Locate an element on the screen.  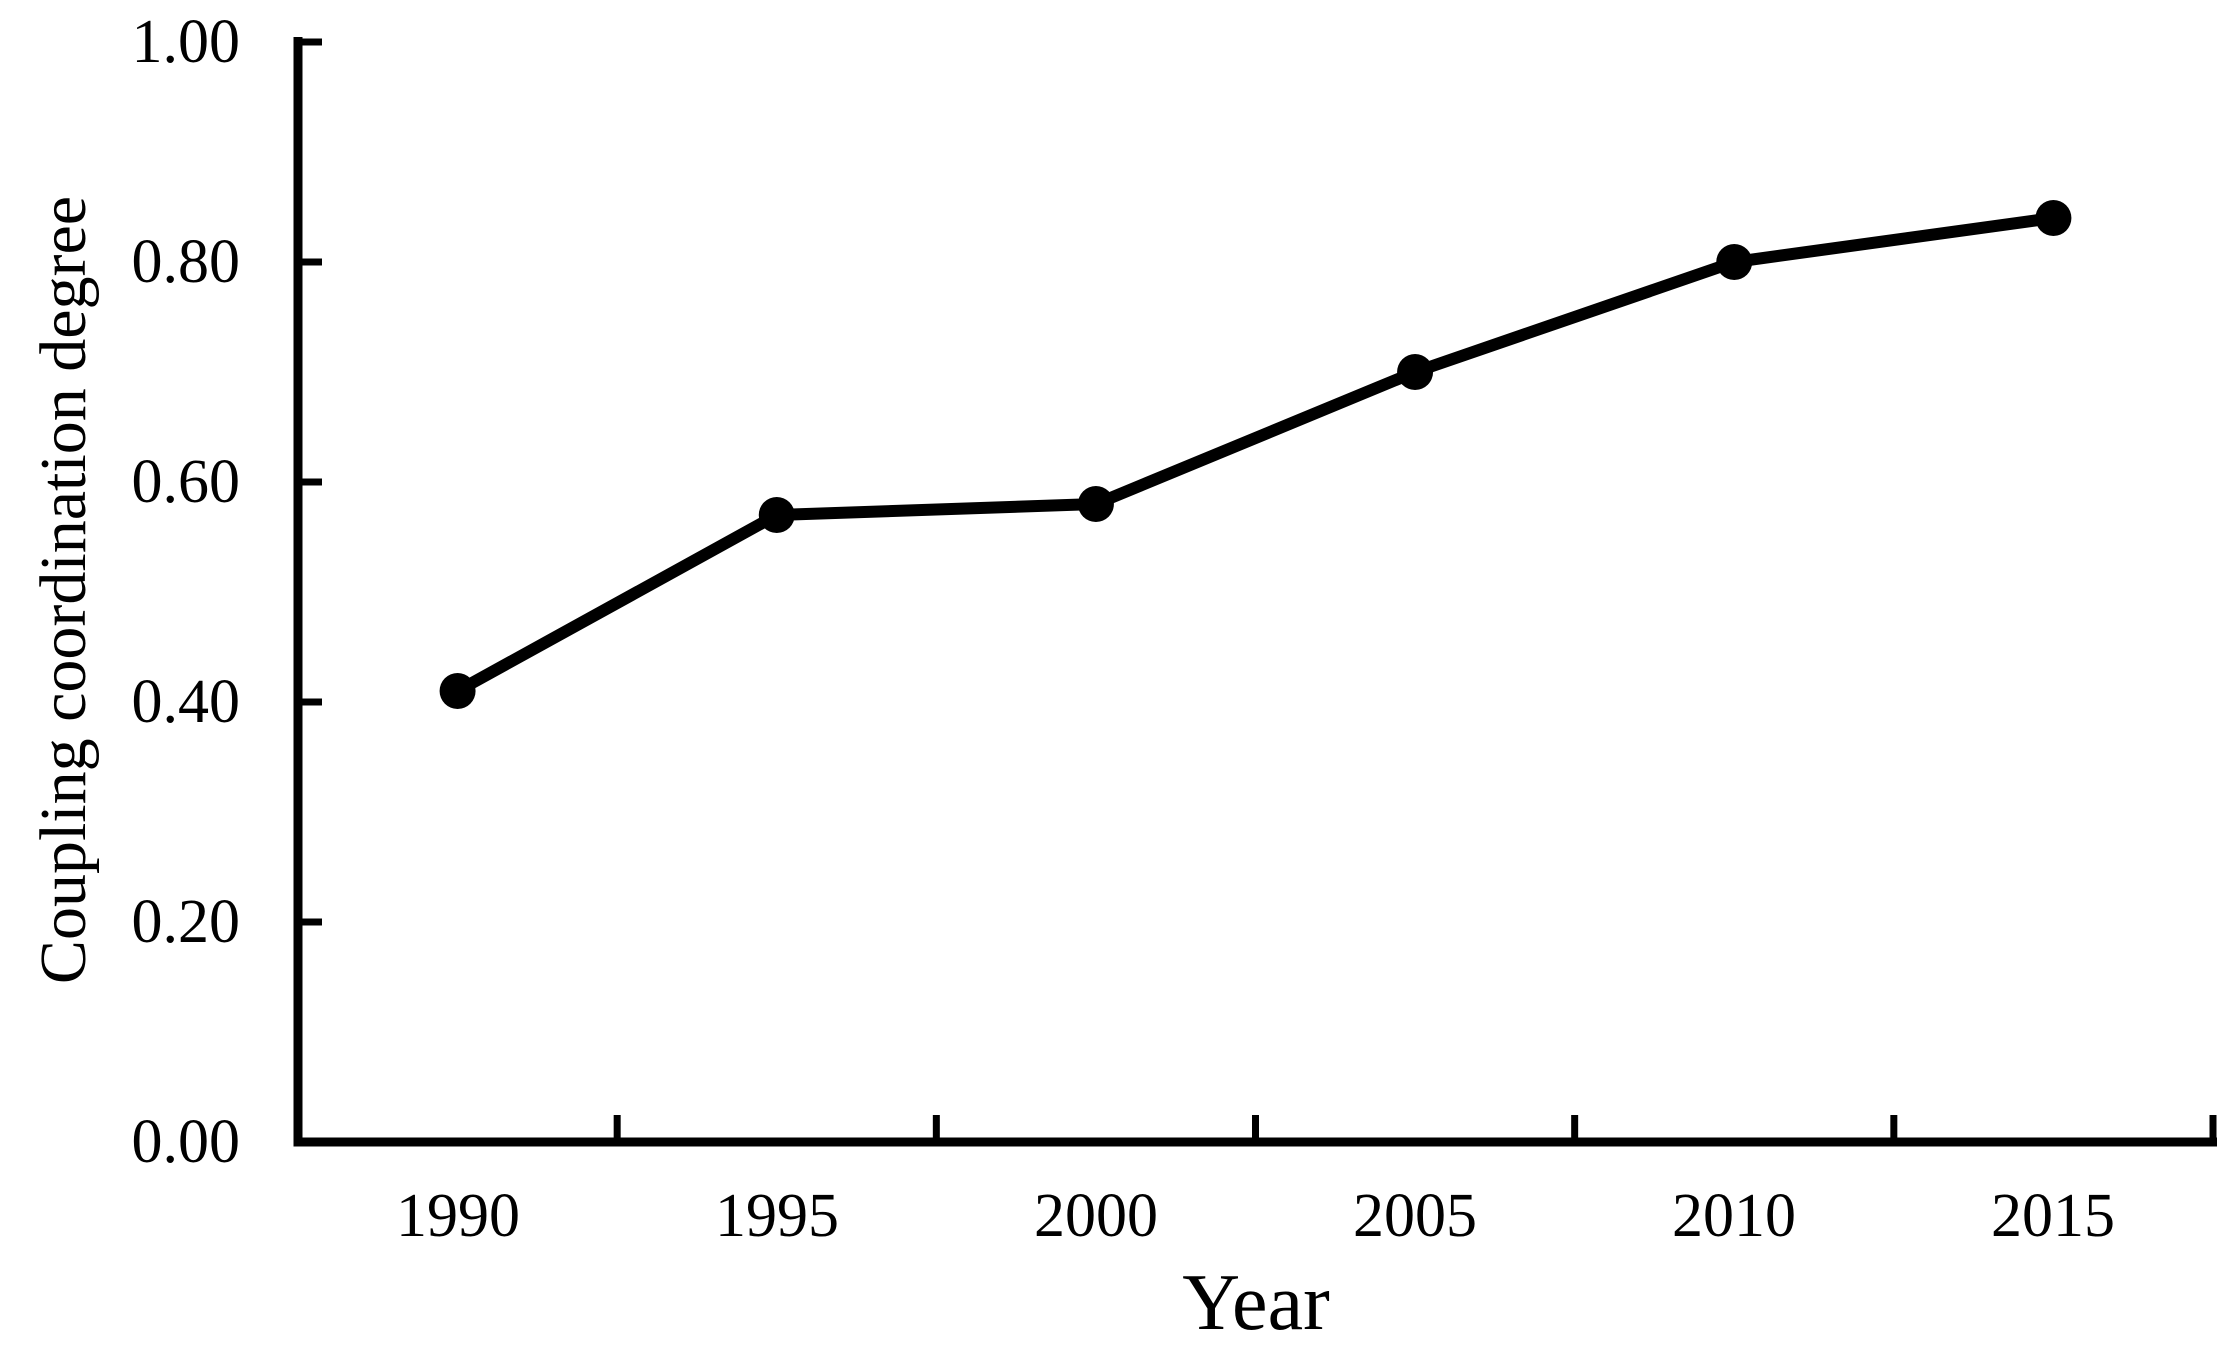
x-axis-tick-label: 2010 is located at coordinates (1734, 1216).